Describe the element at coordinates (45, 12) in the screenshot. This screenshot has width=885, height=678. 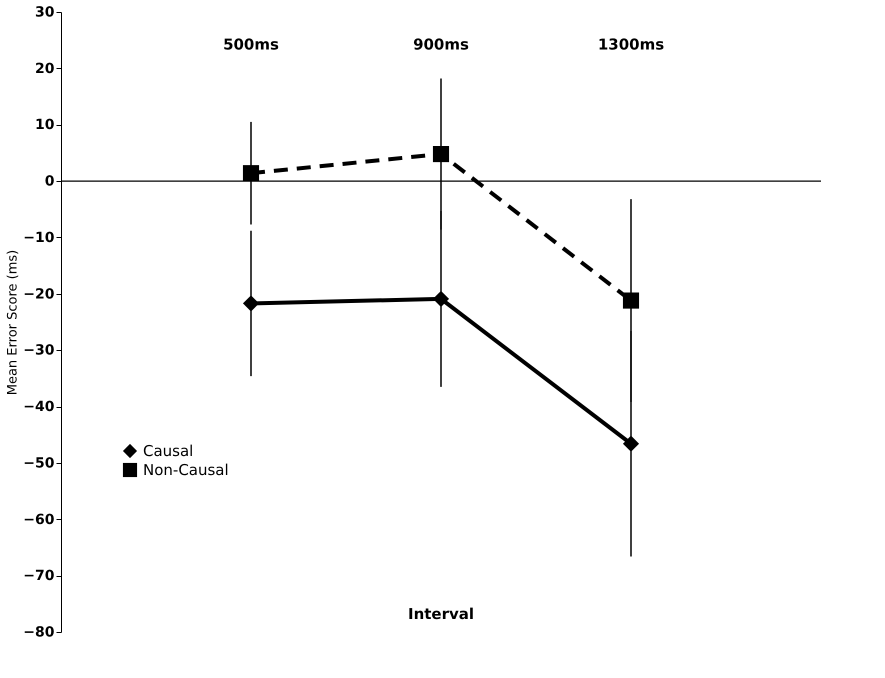
I see `y-tick-label: 30` at that location.